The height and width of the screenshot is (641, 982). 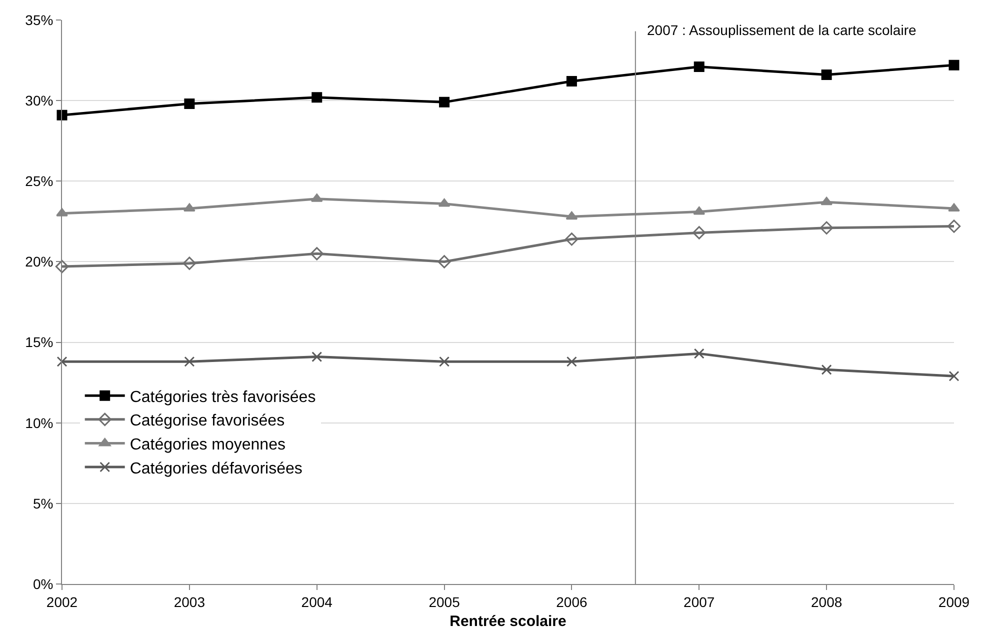 I want to click on x-tick-label: 2004, so click(x=317, y=602).